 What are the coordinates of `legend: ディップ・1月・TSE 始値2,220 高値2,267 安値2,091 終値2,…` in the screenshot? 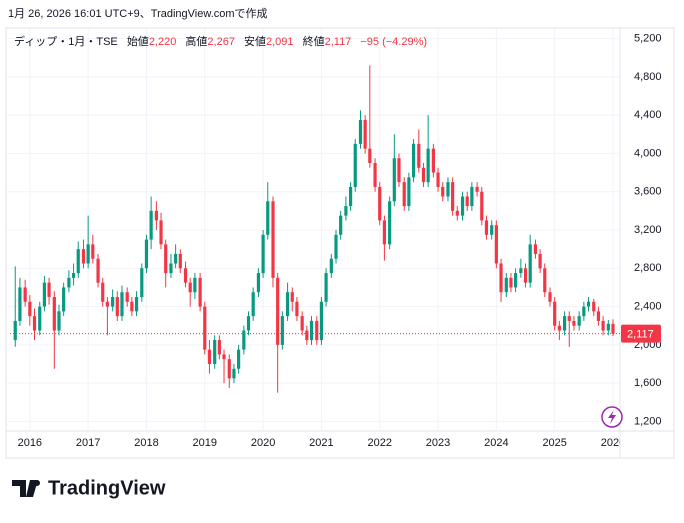 It's located at (220, 41).